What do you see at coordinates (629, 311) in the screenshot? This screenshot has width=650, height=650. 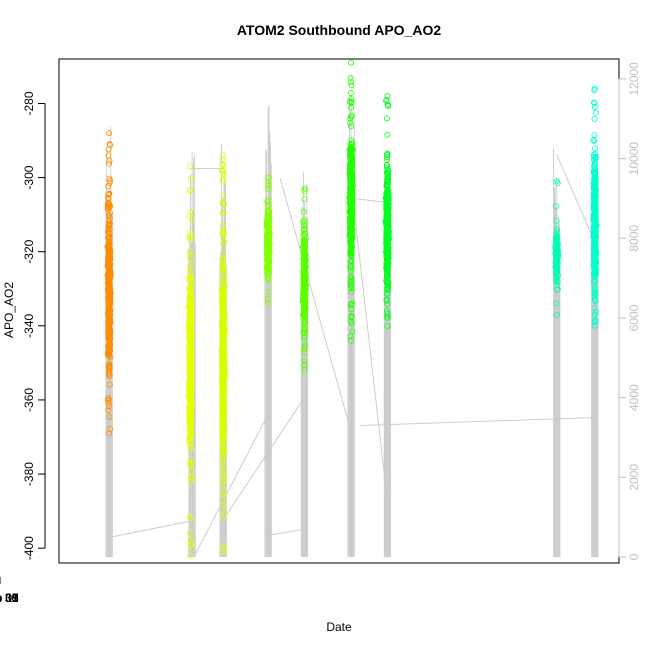 I see `y-axis-right: 0 2000 4000 6000 8000 10000 12000` at bounding box center [629, 311].